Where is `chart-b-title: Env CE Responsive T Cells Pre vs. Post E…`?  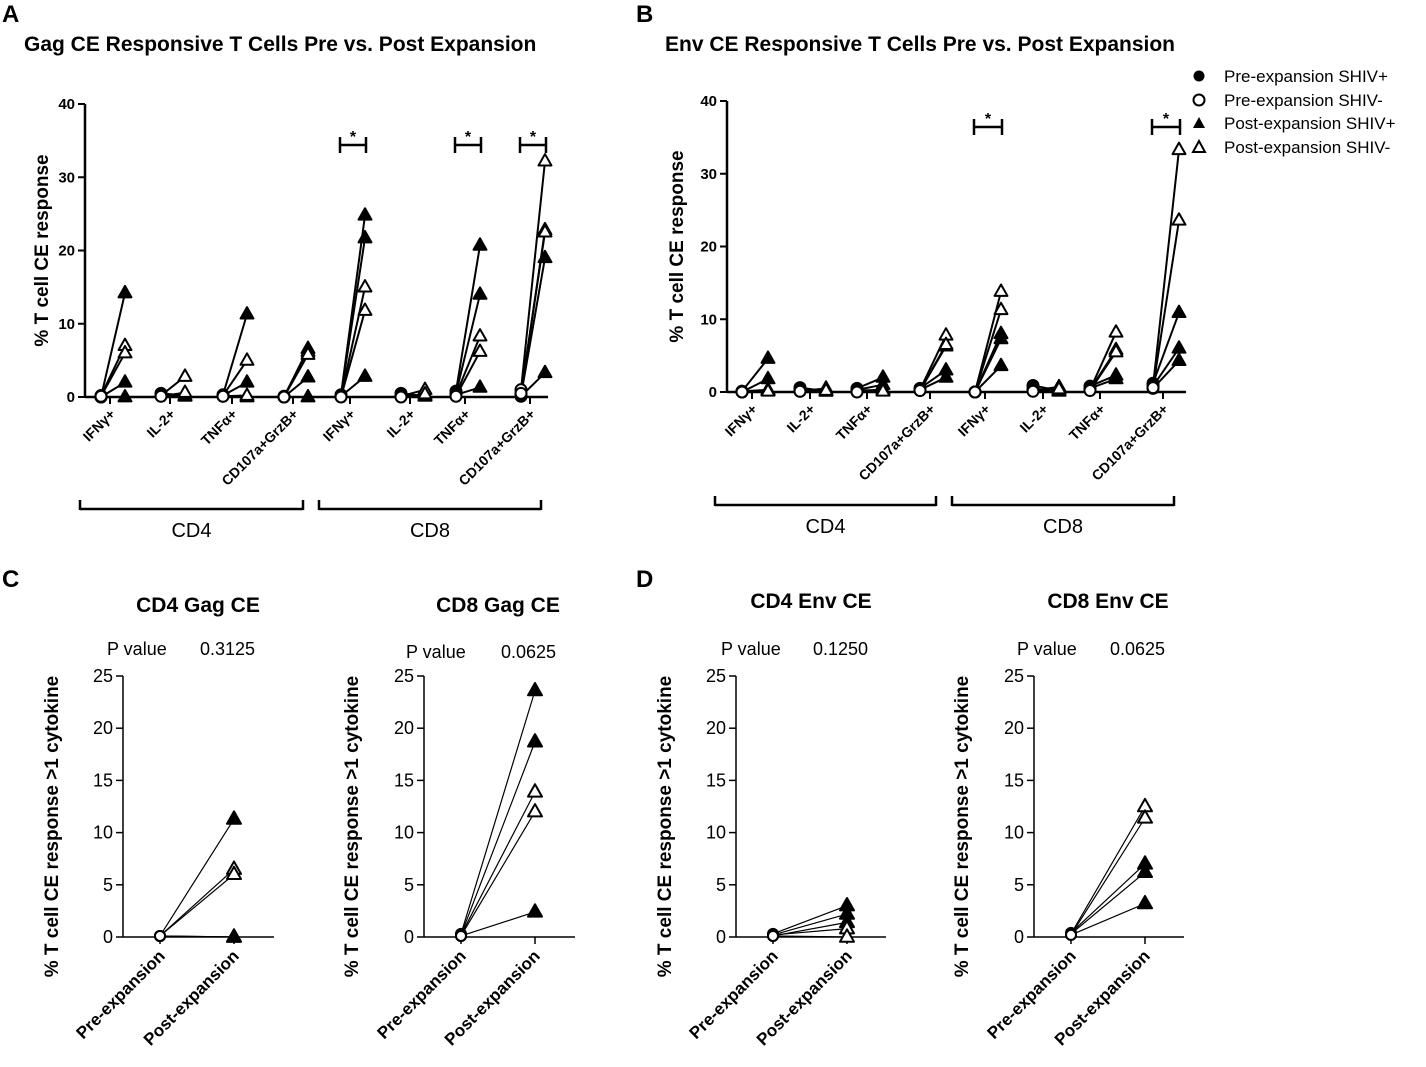
chart-b-title: Env CE Responsive T Cells Pre vs. Post E… is located at coordinates (920, 44).